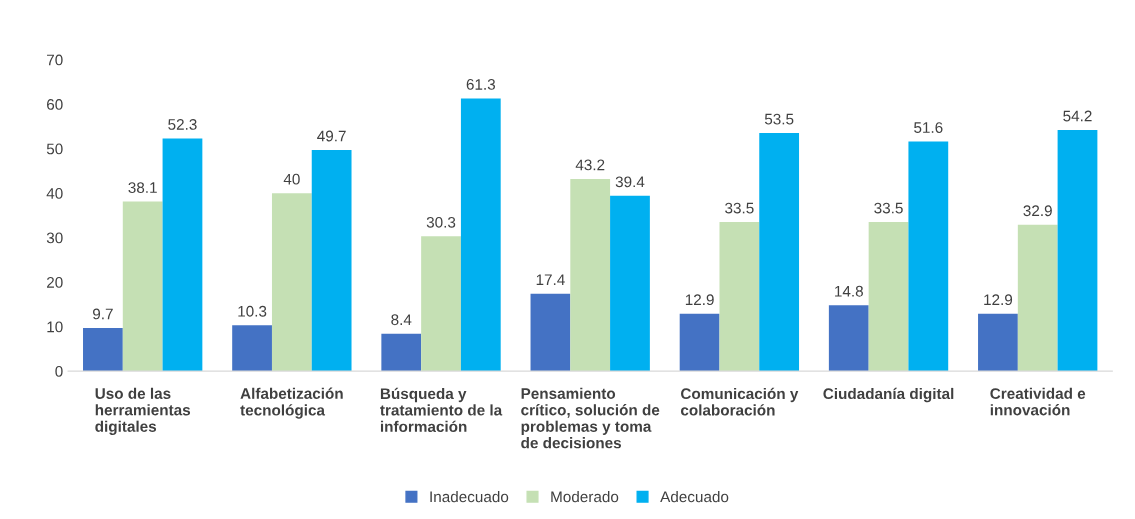 Image resolution: width=1135 pixels, height=519 pixels. Describe the element at coordinates (1038, 401) in the screenshot. I see `x-tick-label: Creatividad e innovación` at that location.